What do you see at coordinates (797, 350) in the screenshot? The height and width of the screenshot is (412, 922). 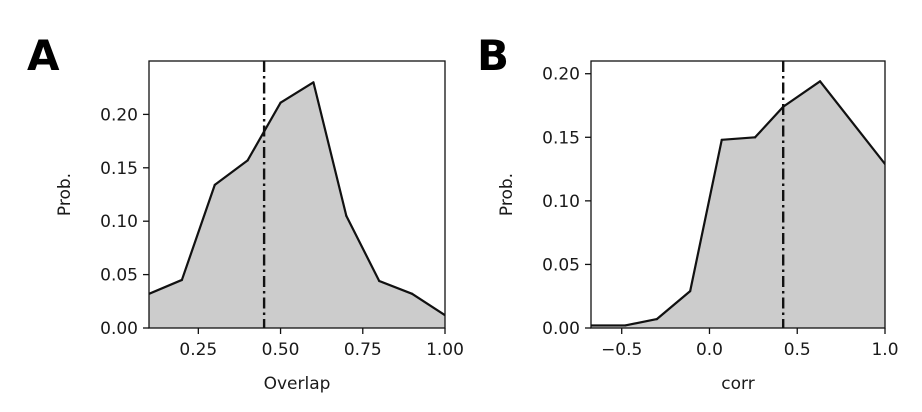 I see `x-tick-label: 0.5` at bounding box center [797, 350].